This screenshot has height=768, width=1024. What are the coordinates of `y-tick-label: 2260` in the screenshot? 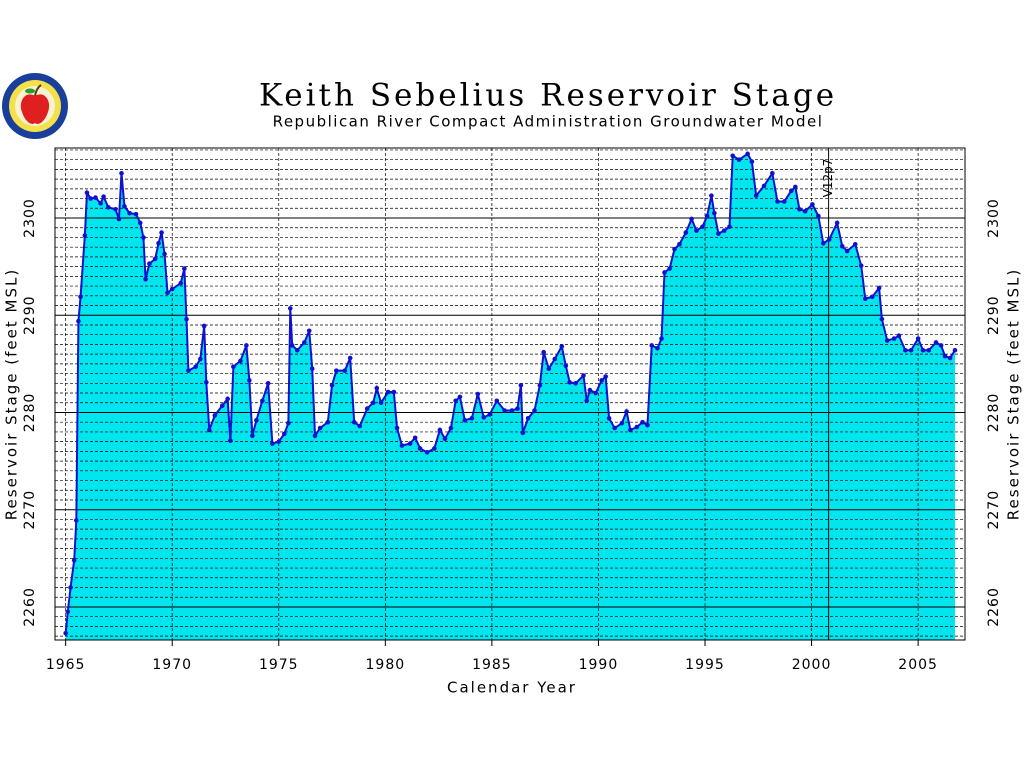 It's located at (30, 607).